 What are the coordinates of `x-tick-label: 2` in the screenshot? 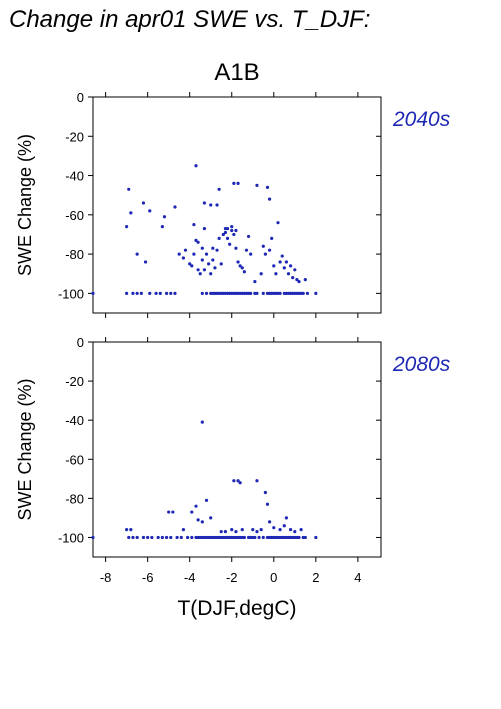 It's located at (315, 577).